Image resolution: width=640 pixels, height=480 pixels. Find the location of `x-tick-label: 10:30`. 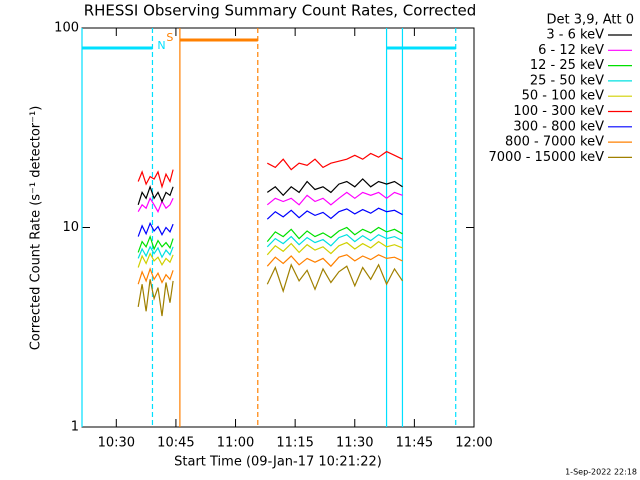

x-tick-label: 10:30 is located at coordinates (116, 443).